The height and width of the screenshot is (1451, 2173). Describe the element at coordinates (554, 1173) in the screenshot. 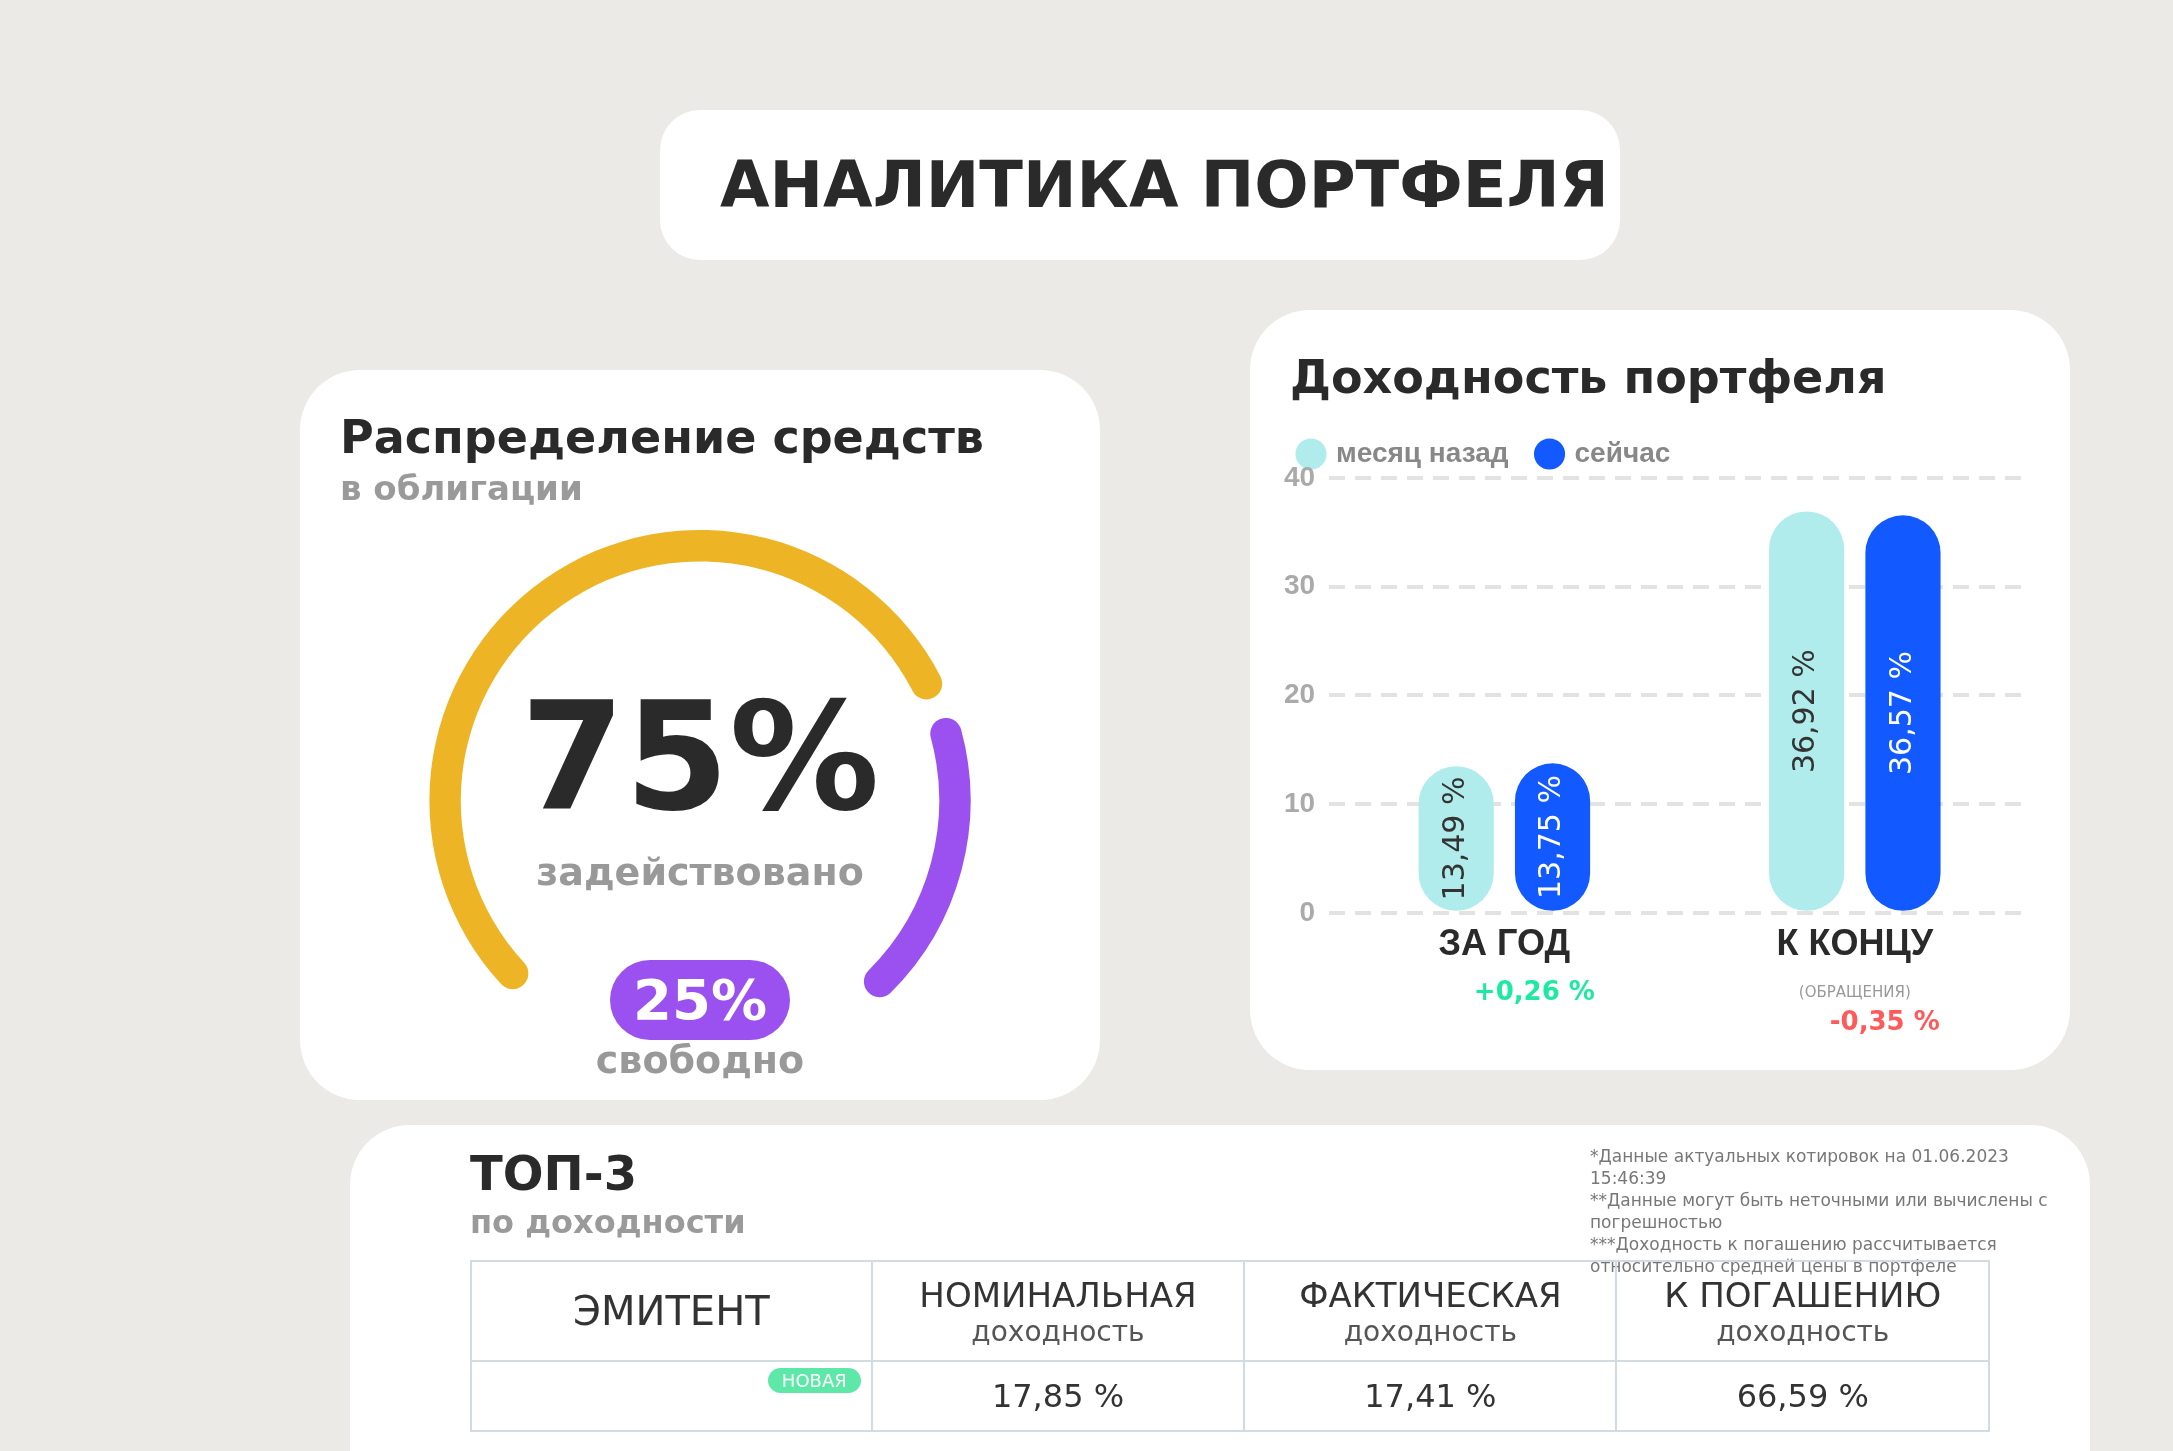

I see `text: ТОП-3` at that location.